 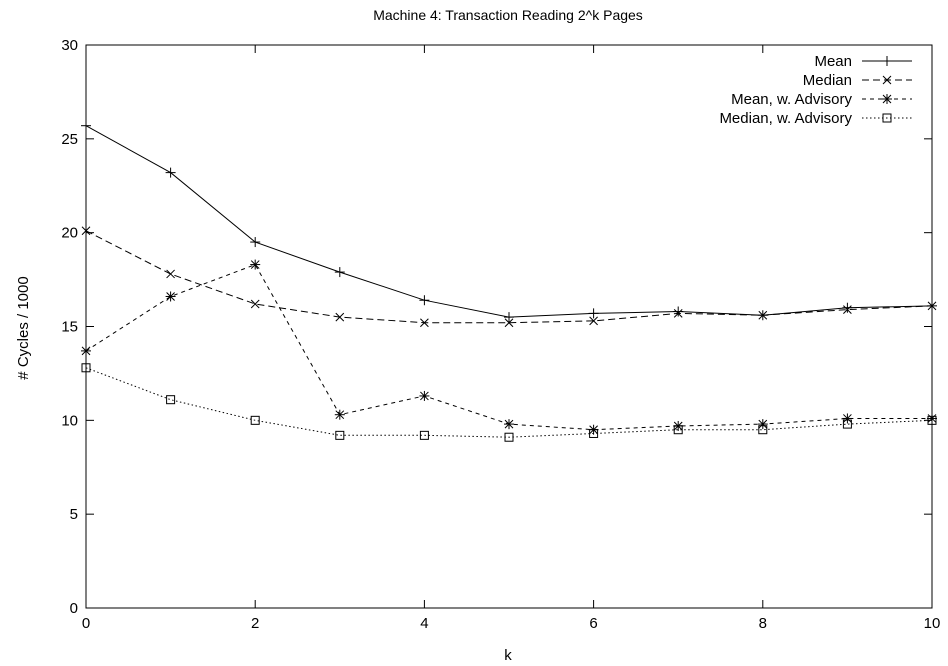 What do you see at coordinates (887, 61) in the screenshot?
I see `legend-marker-mean` at bounding box center [887, 61].